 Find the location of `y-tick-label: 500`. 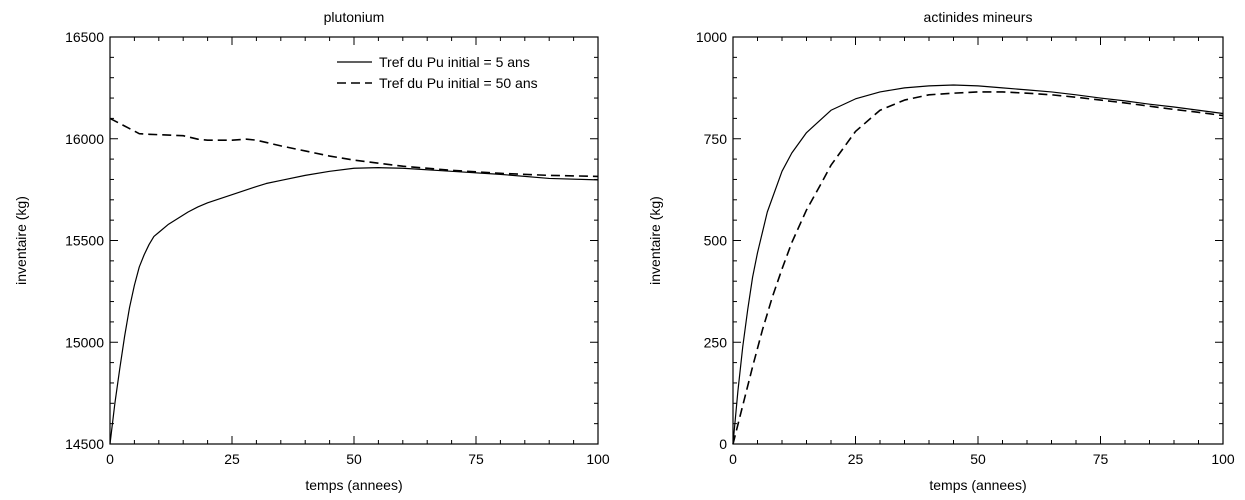

y-tick-label: 500 is located at coordinates (716, 241).